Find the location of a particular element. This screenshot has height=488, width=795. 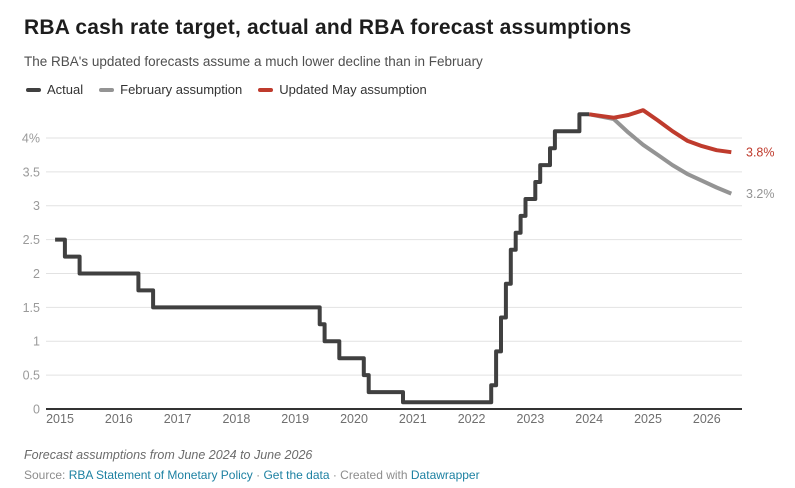

y-tick-label: 1.5 is located at coordinates (31, 308).